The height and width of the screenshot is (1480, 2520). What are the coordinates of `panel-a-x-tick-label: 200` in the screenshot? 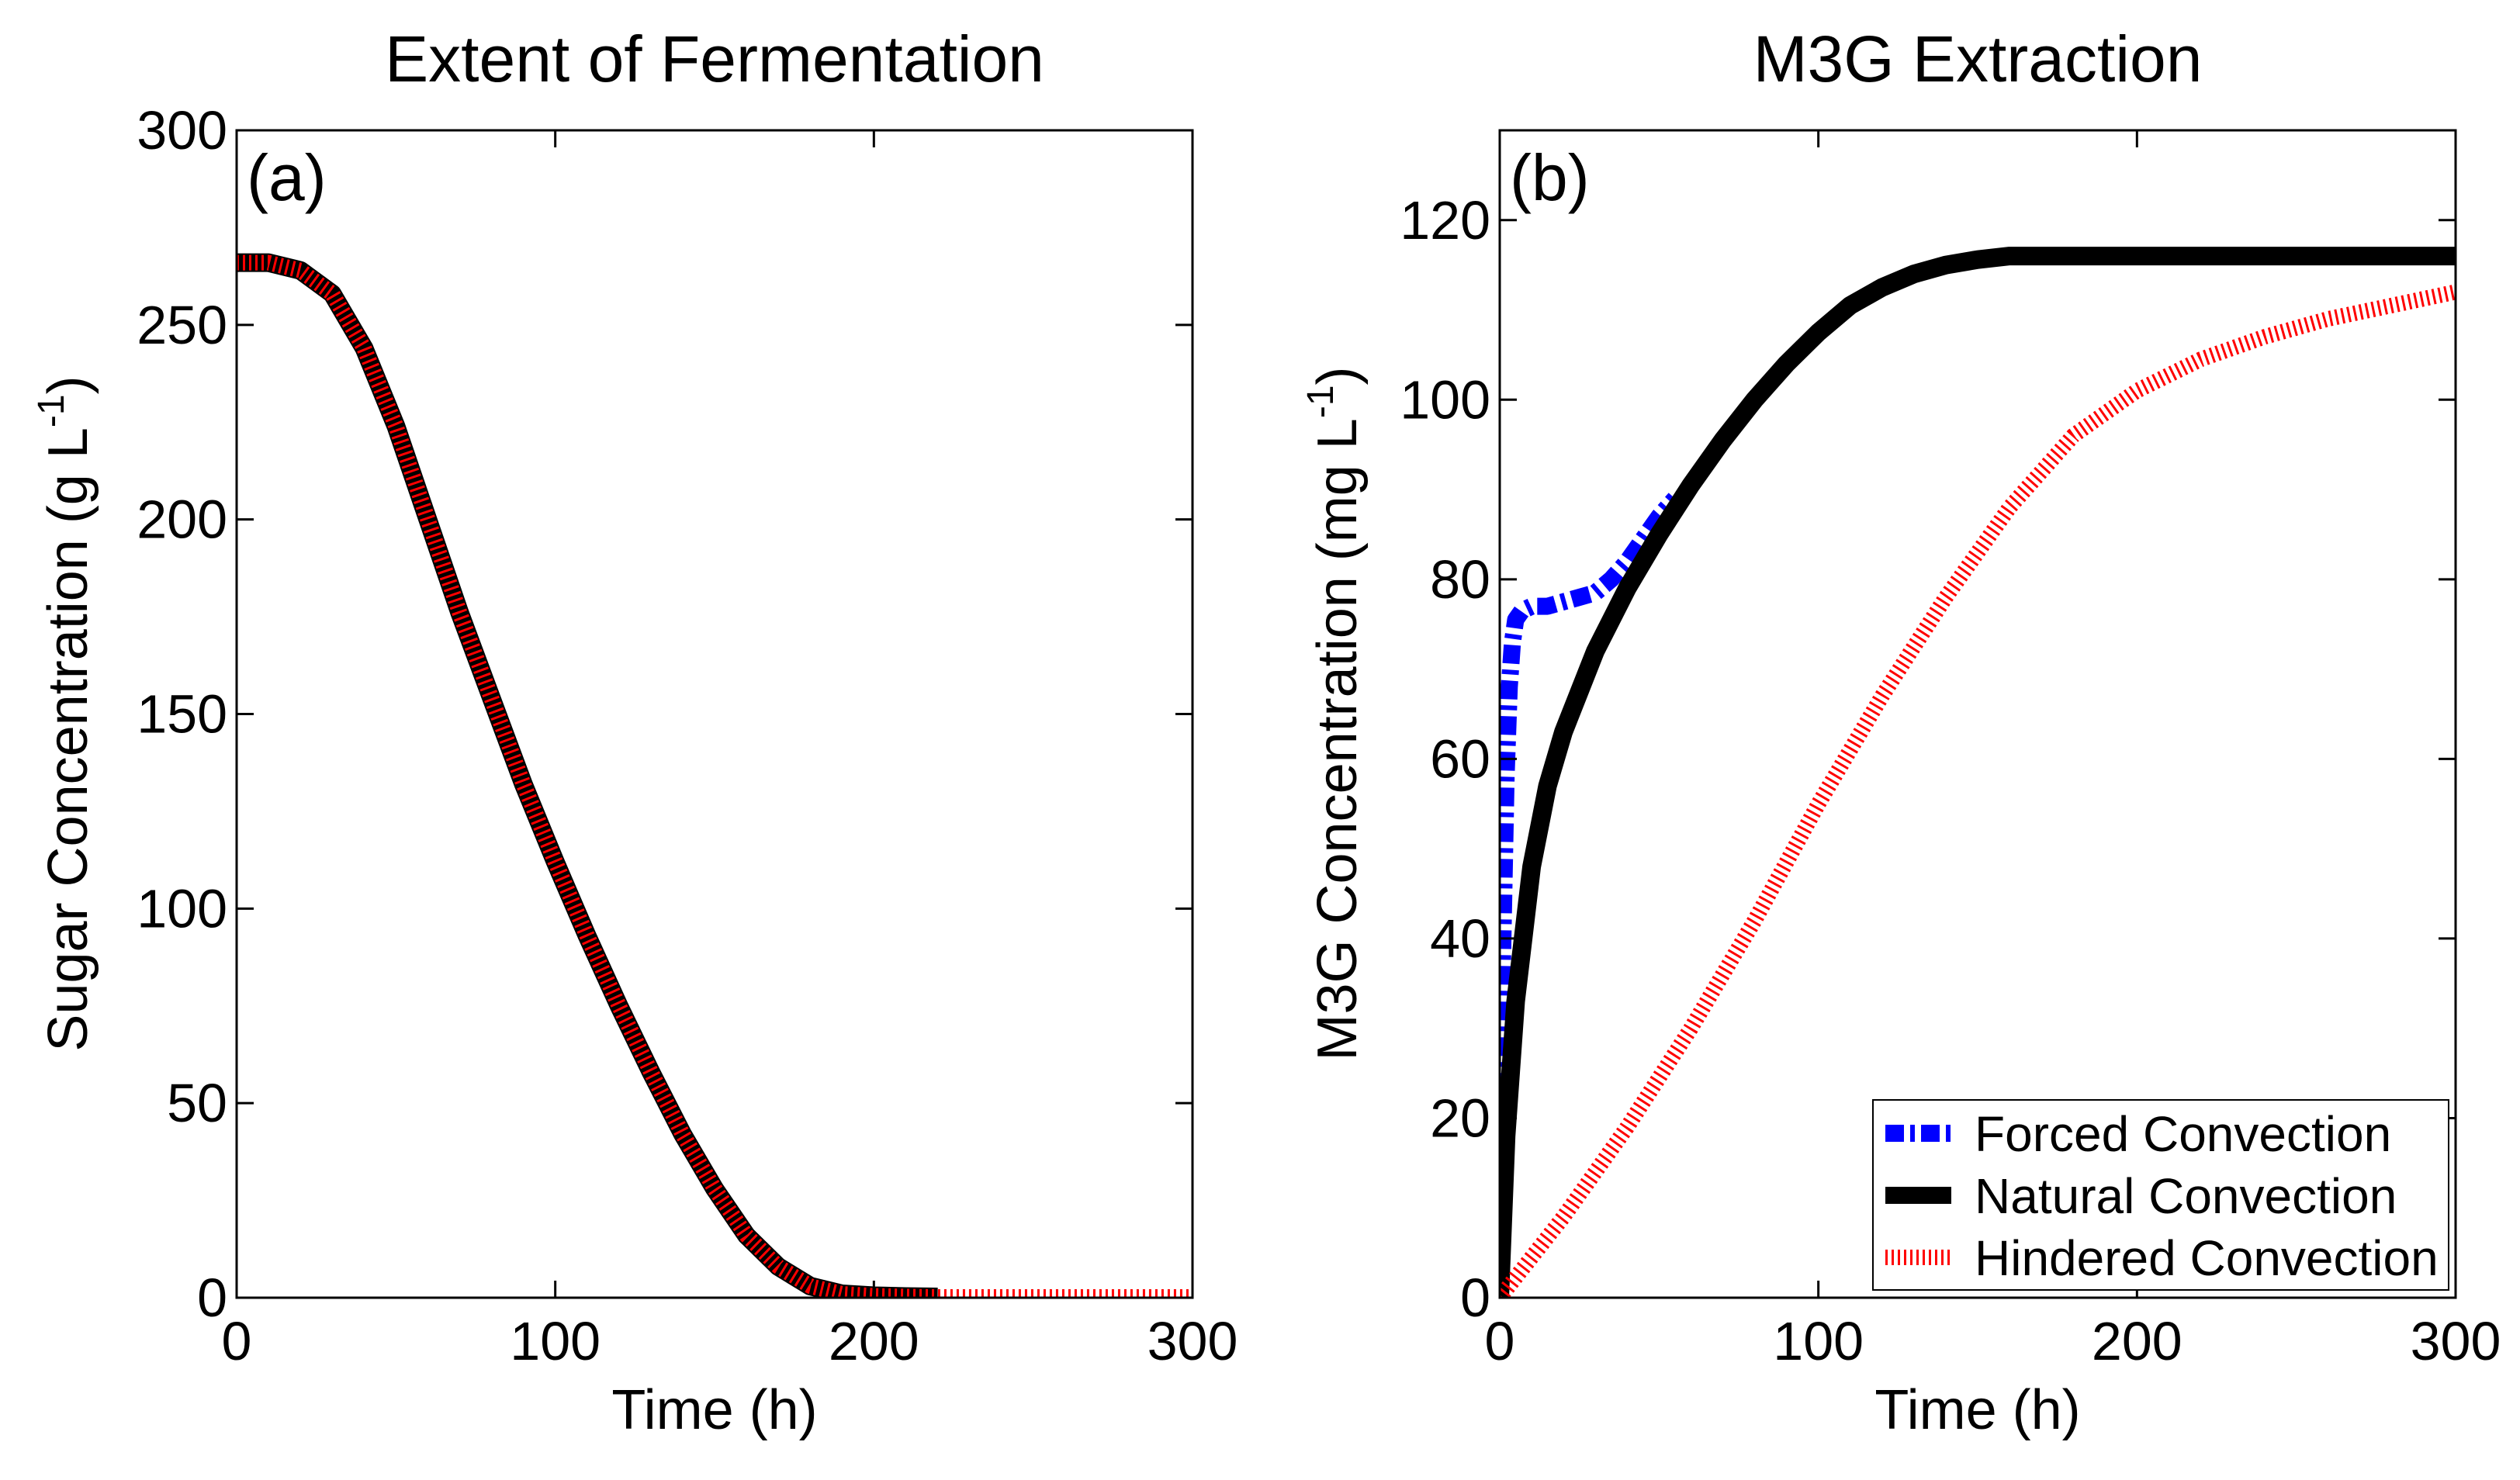 It's located at (874, 1341).